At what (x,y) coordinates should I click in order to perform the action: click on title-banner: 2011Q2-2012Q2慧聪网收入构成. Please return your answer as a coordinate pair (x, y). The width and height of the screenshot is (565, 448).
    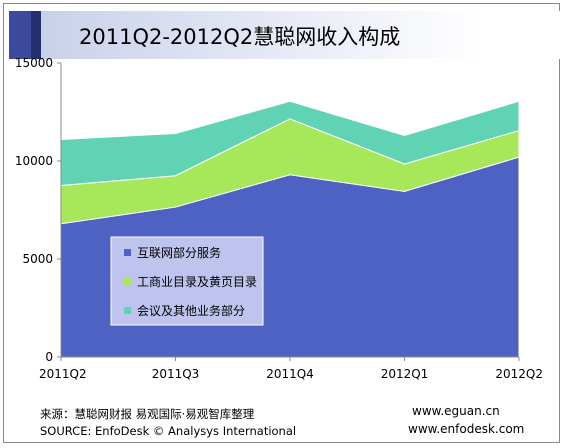
    Looking at the image, I should click on (285, 35).